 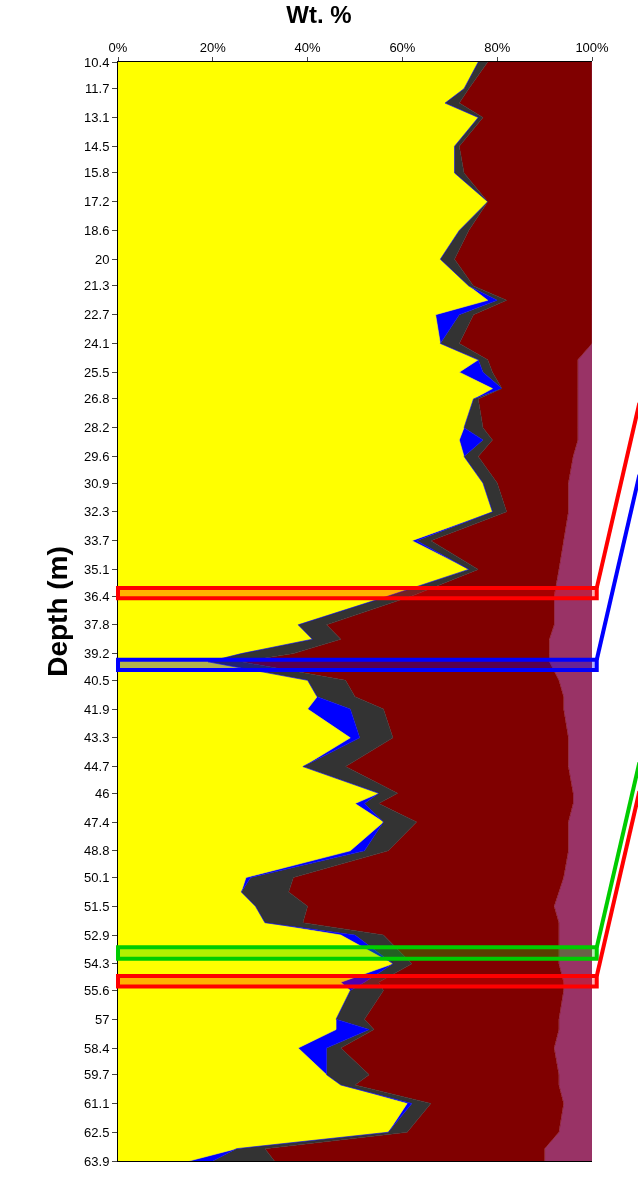 I want to click on y-tick-label: 43.3, so click(x=97, y=738).